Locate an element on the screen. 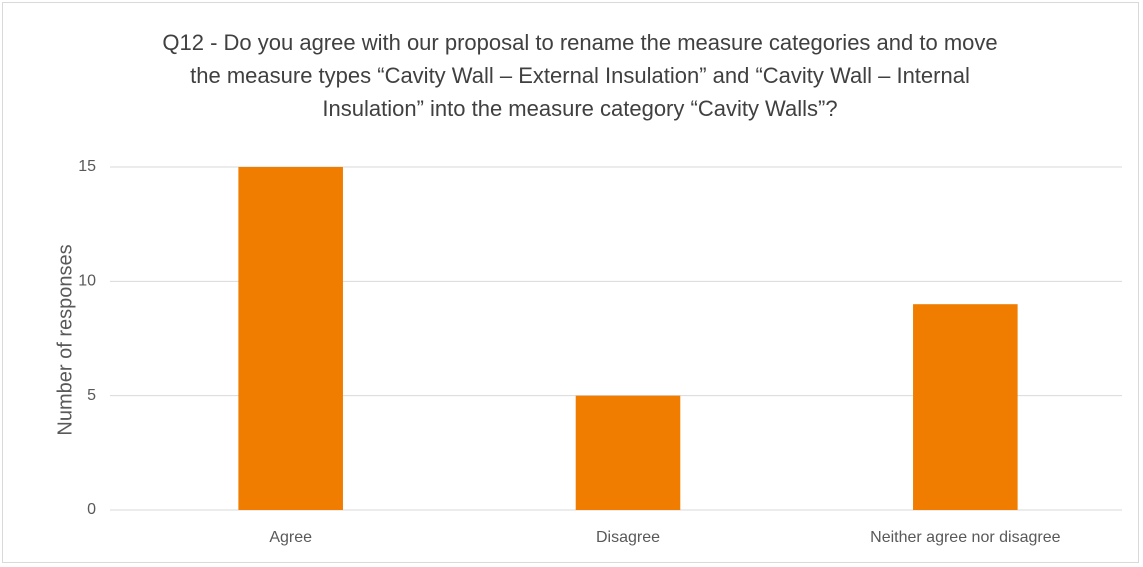 This screenshot has height=567, width=1143. x-tick-label: Agree is located at coordinates (290, 537).